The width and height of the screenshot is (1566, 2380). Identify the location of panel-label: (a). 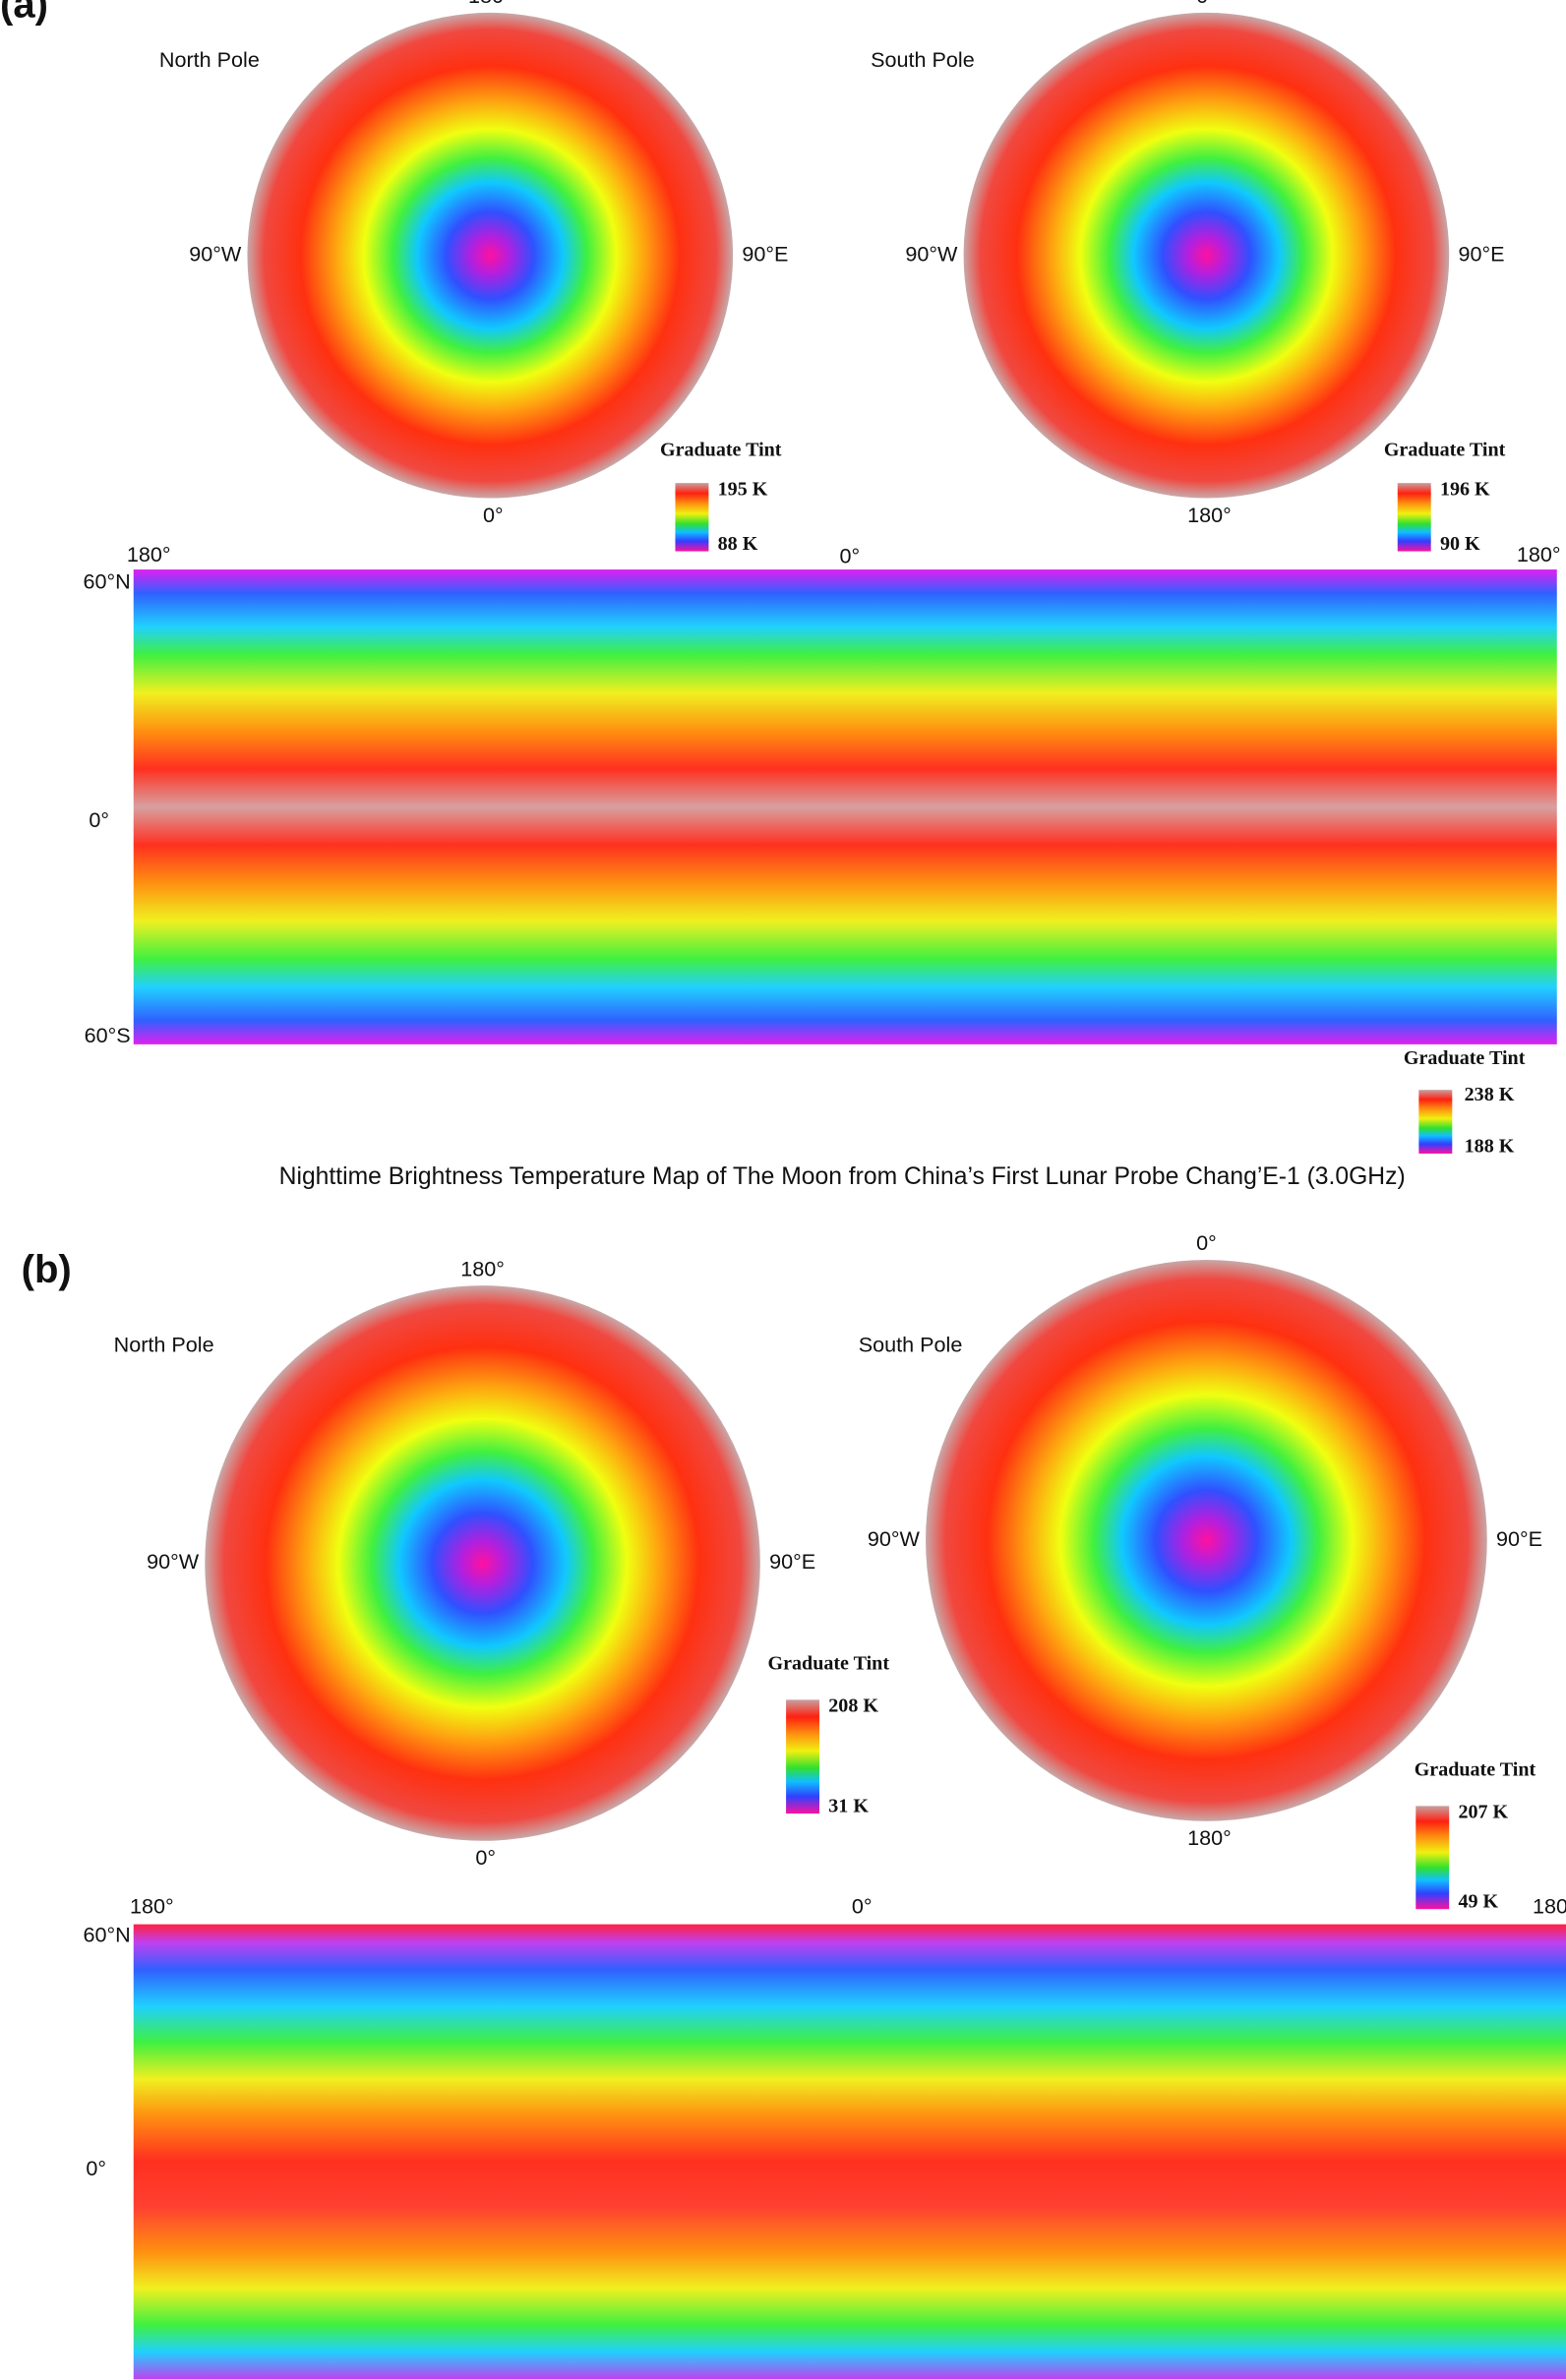
(24, 13).